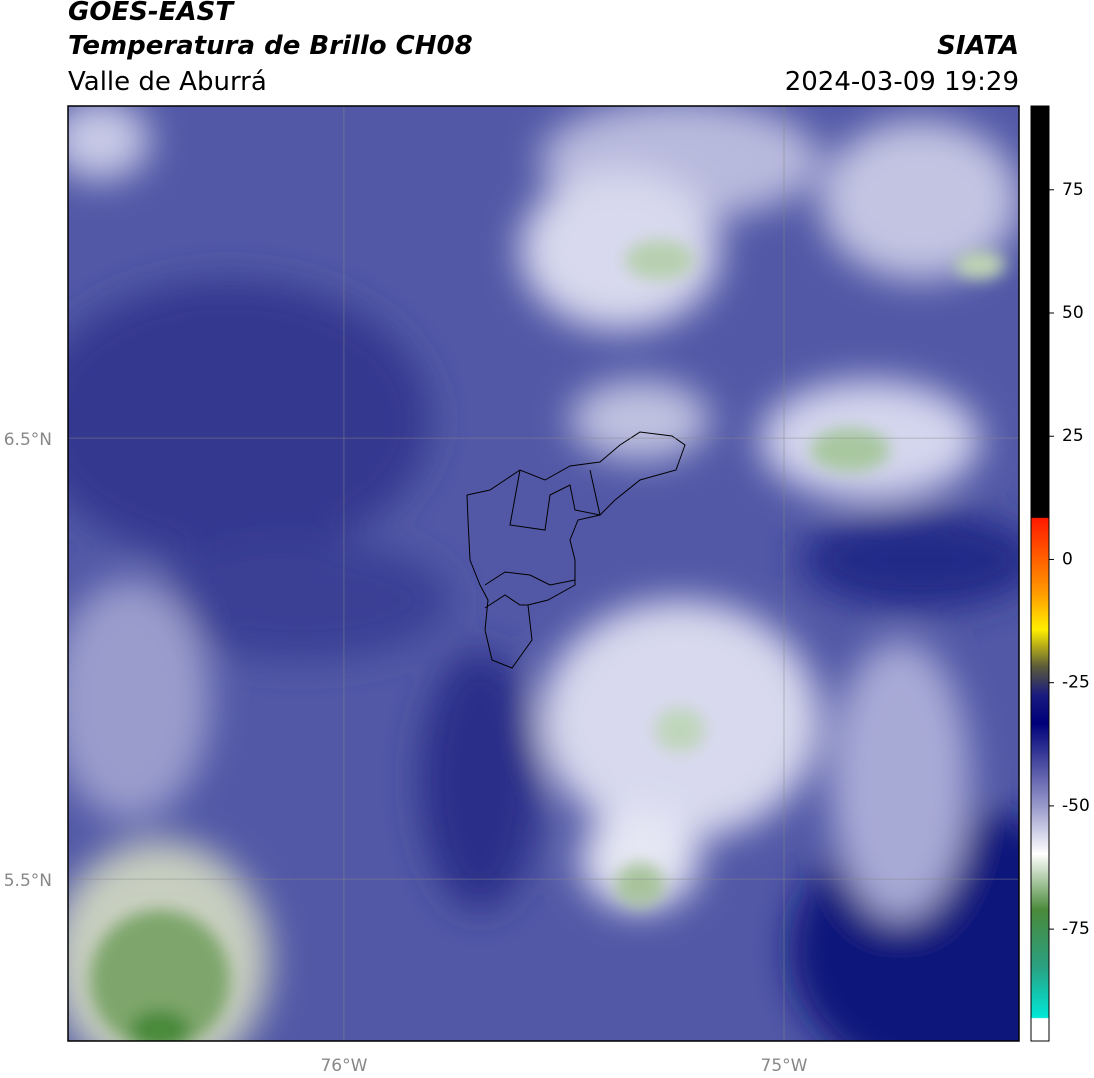 This screenshot has width=1094, height=1078. Describe the element at coordinates (151, 13) in the screenshot. I see `title: GOES-EAST` at that location.